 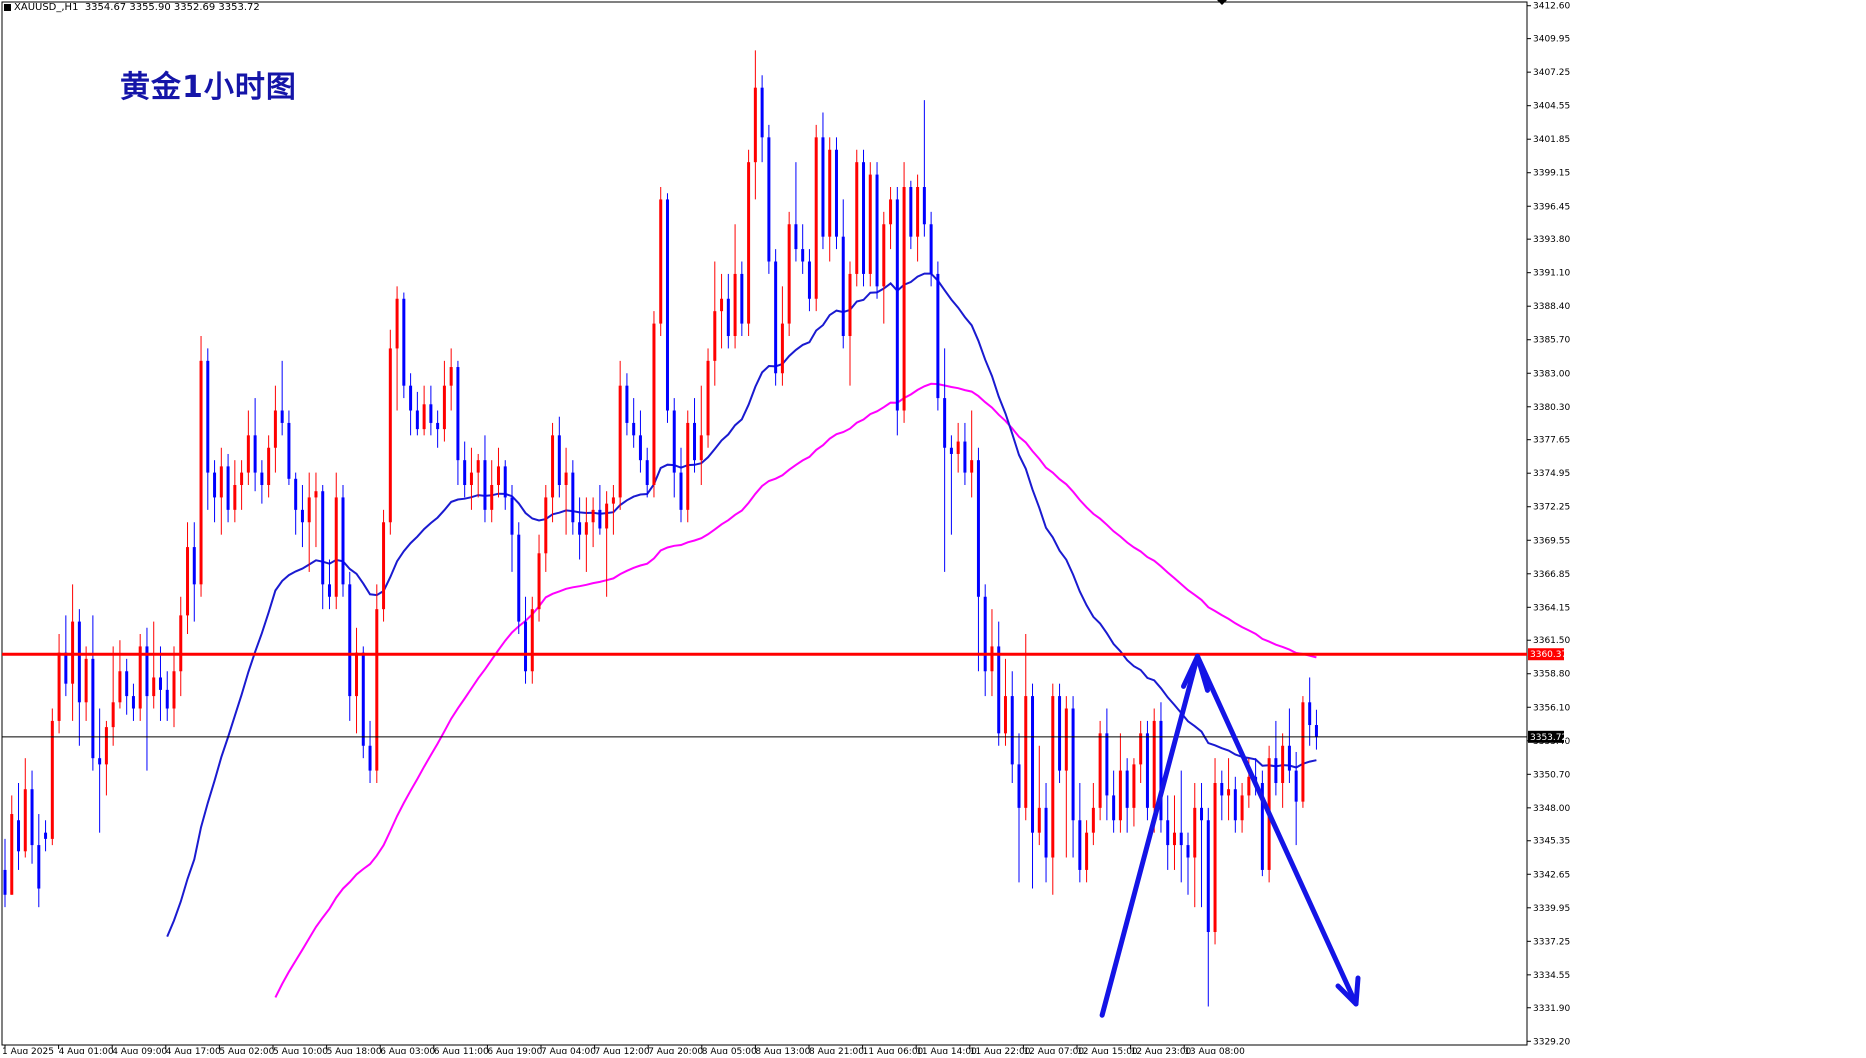 I want to click on y-tick-label: 3358.80, so click(x=1551, y=675).